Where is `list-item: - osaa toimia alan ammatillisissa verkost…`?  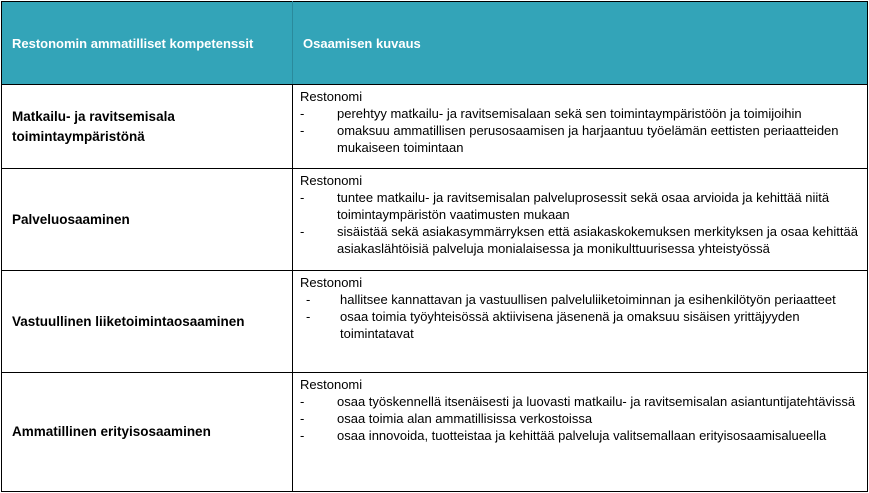 list-item: - osaa toimia alan ammatillisissa verkost… is located at coordinates (446, 418).